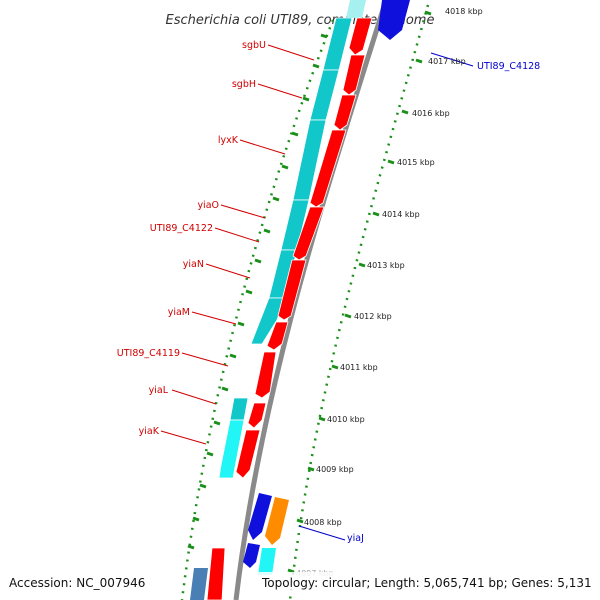 The width and height of the screenshot is (600, 600). What do you see at coordinates (464, 11) in the screenshot?
I see `kbp-label-4018: 4018 kbp` at bounding box center [464, 11].